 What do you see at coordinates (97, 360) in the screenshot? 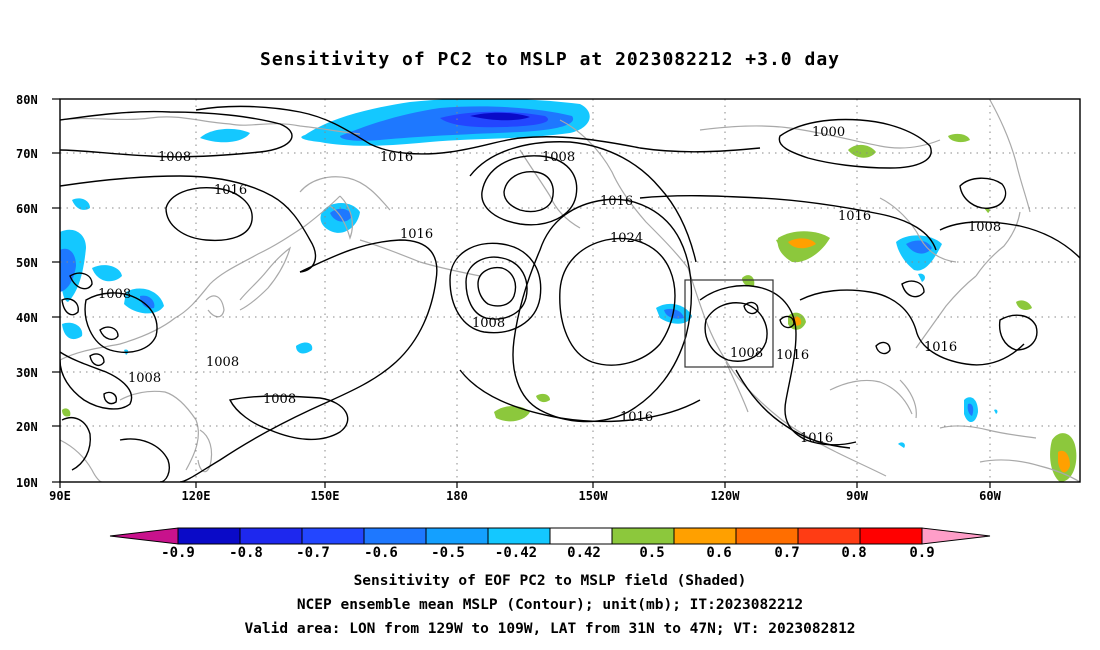
I see `contour-1008-small-c` at bounding box center [97, 360].